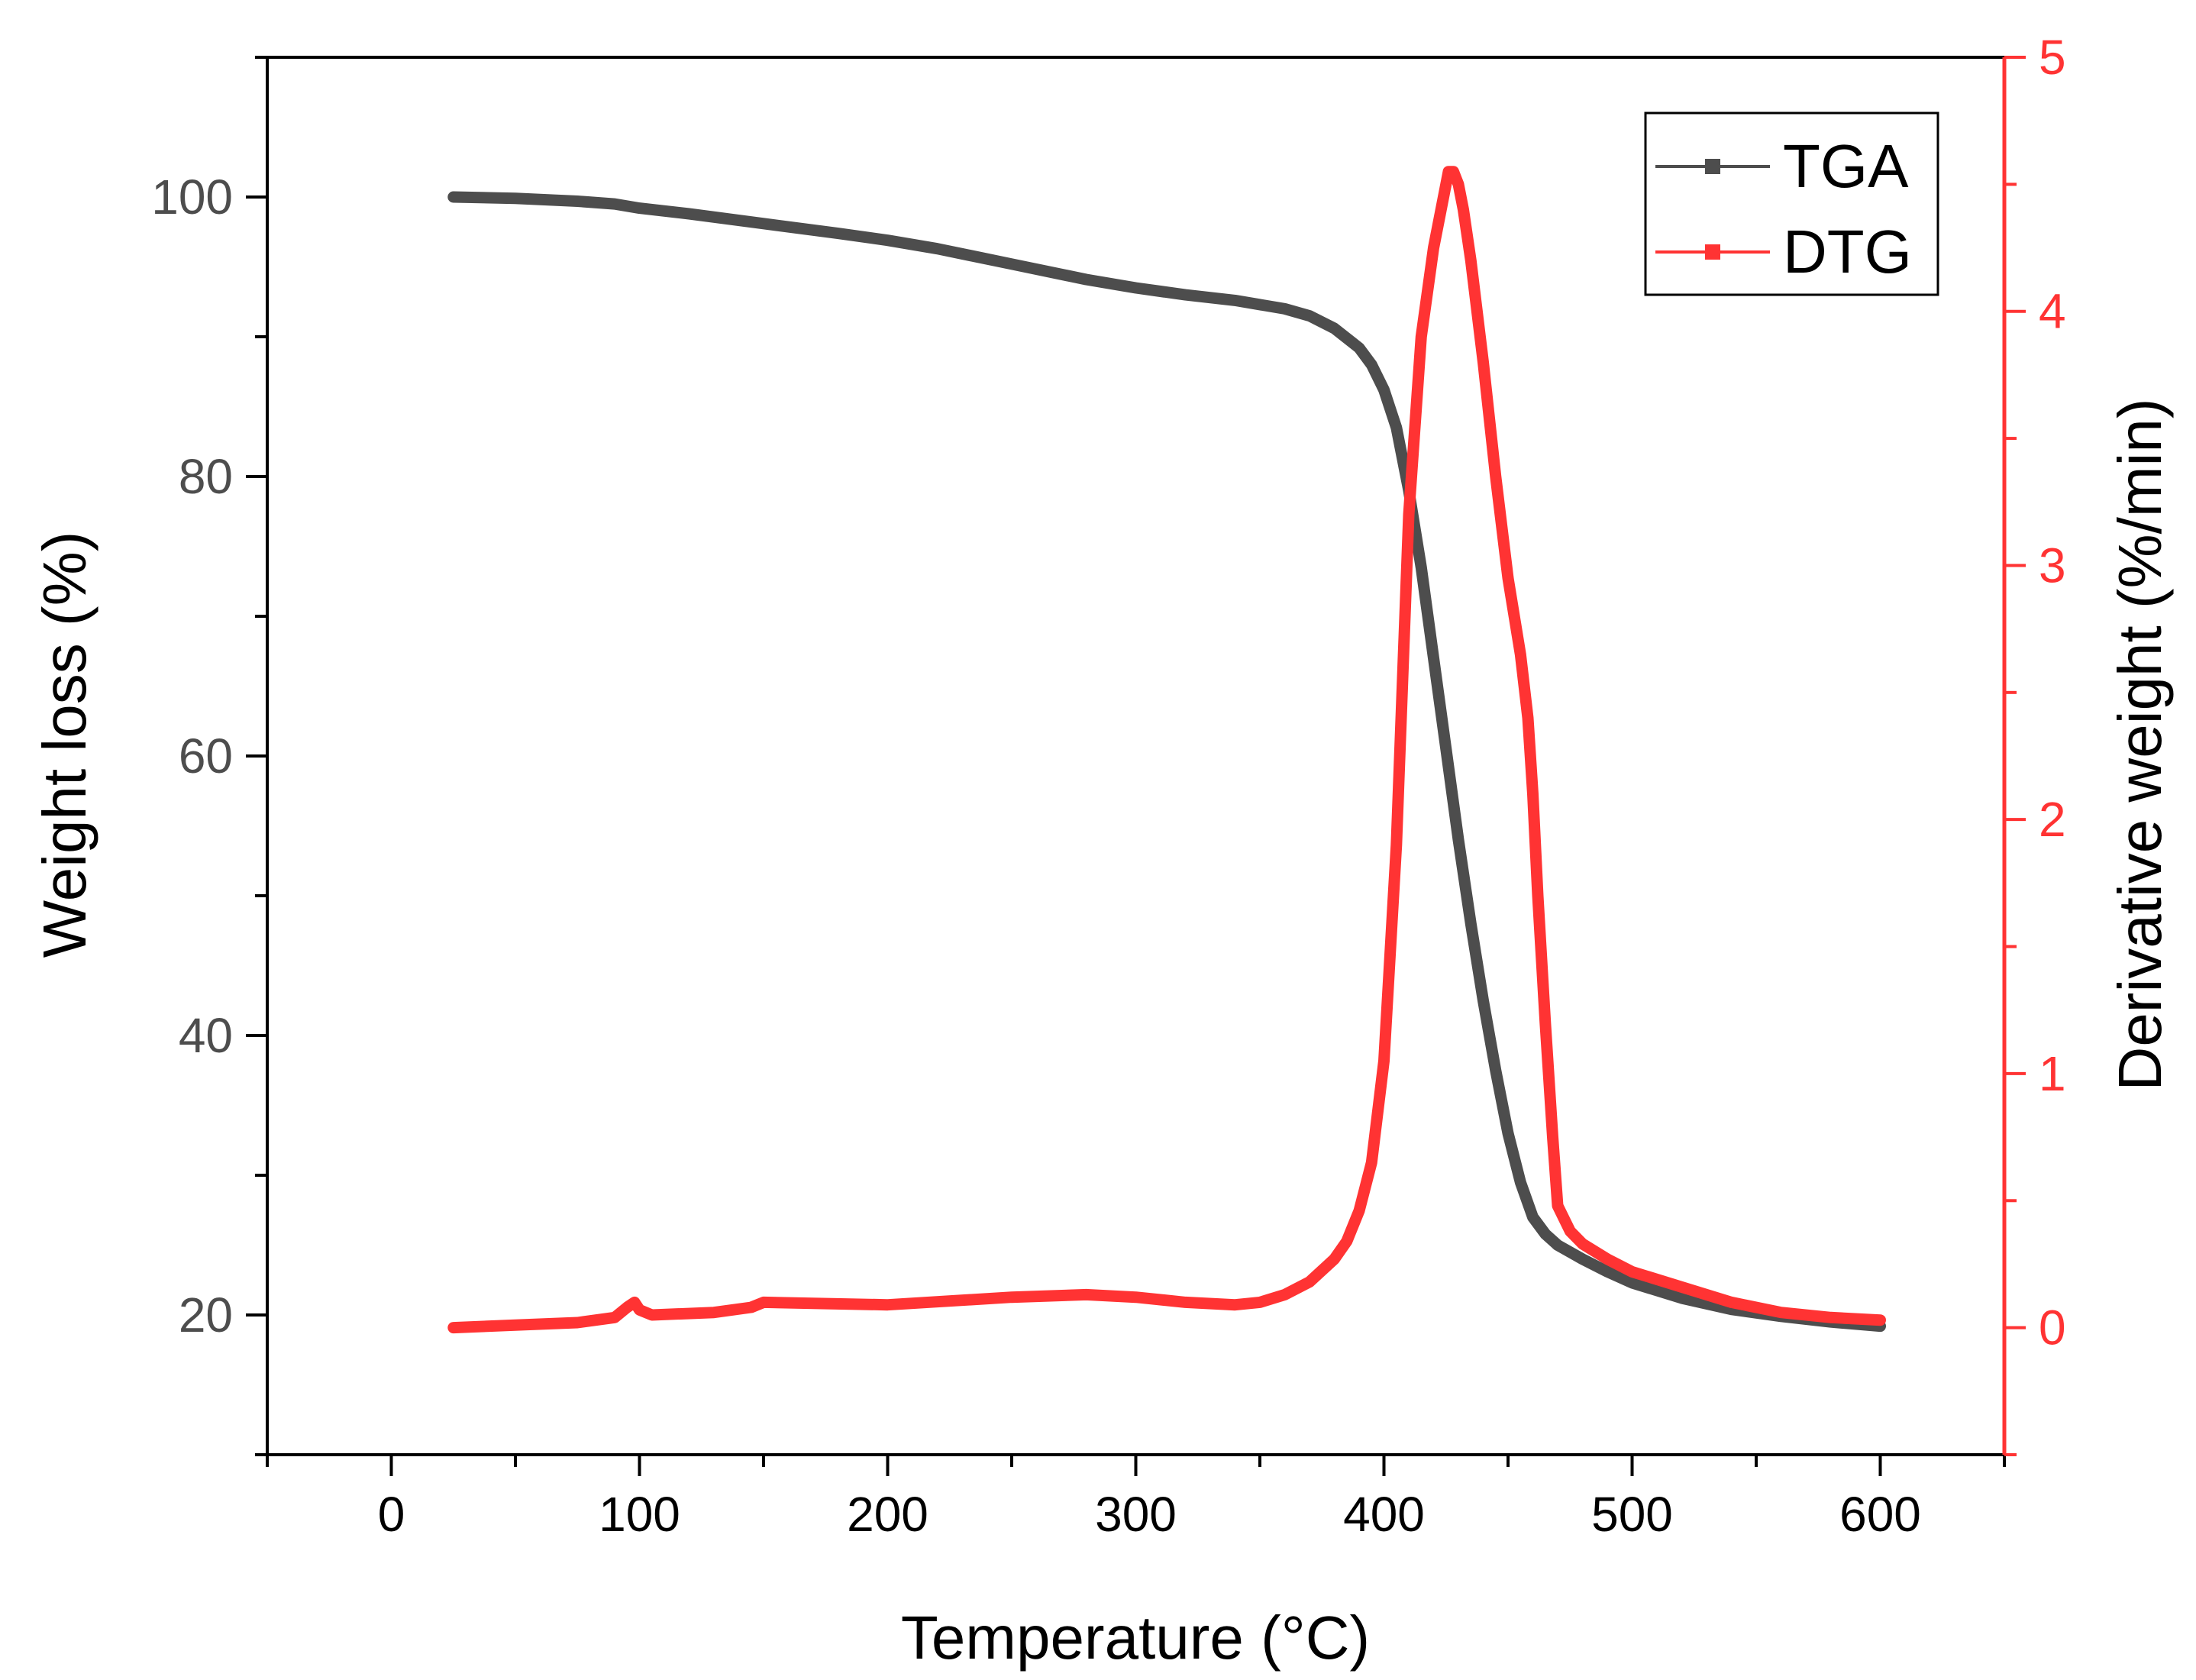 The image size is (2196, 1680). Describe the element at coordinates (1632, 1515) in the screenshot. I see `x-tick-label: 500` at that location.